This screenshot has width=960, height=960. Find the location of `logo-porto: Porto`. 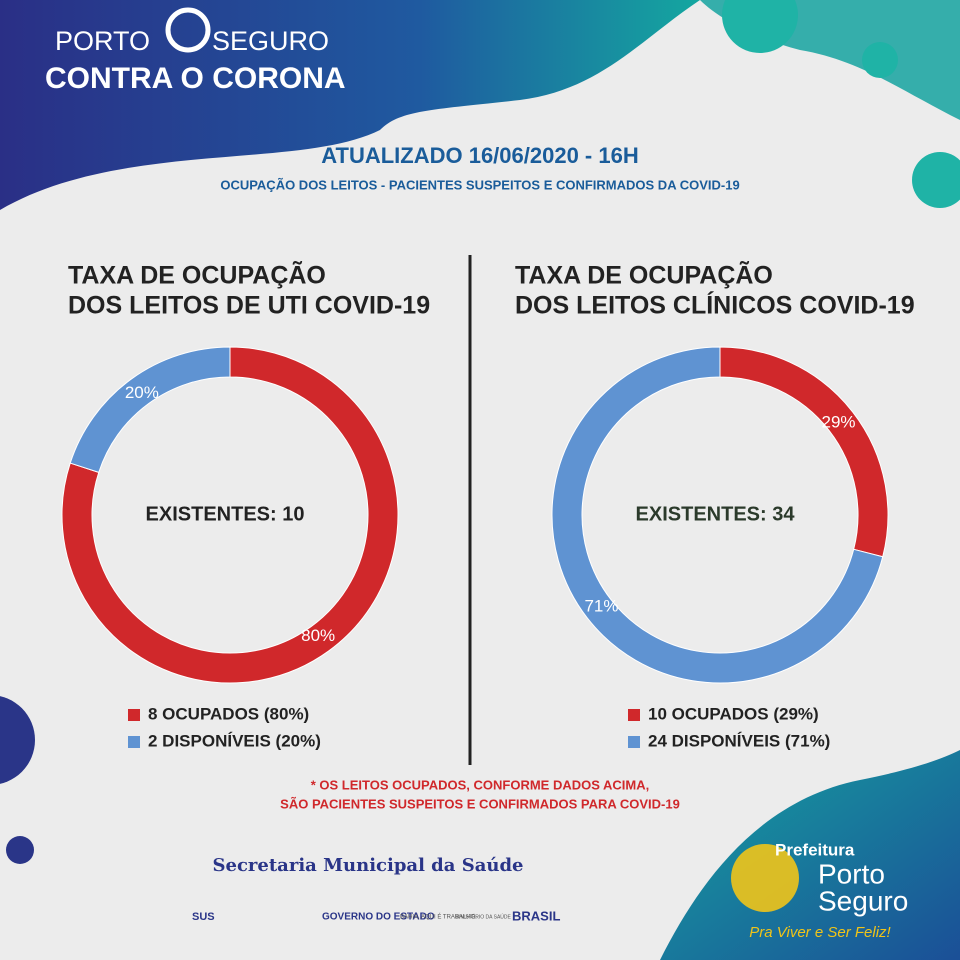

logo-porto: Porto is located at coordinates (851, 873).